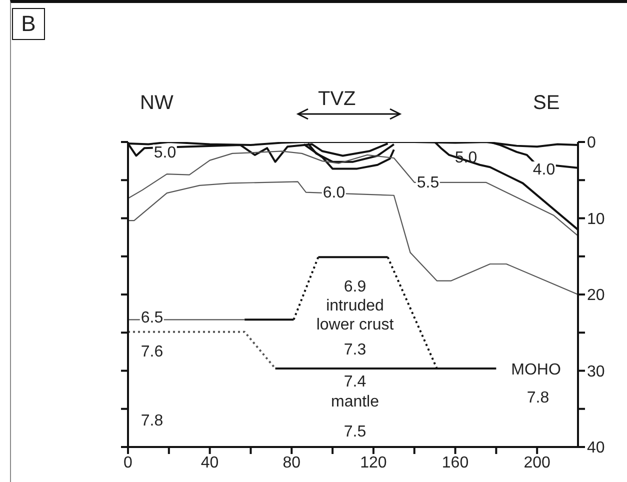  I want to click on x-tick-label: 0, so click(128, 463).